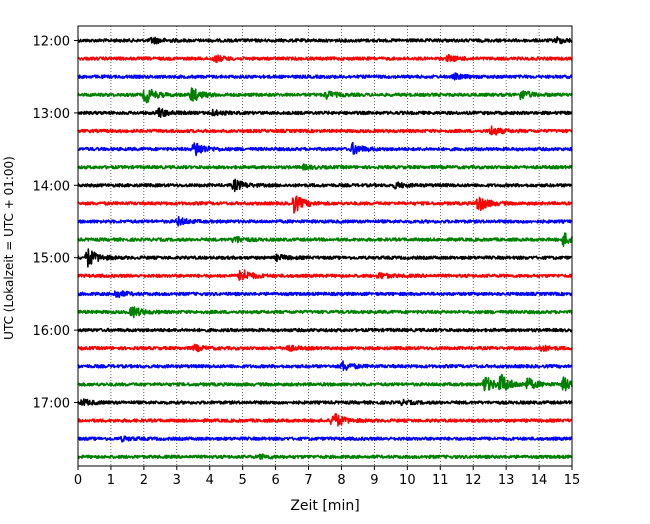  I want to click on x-tick-label: 13, so click(506, 480).